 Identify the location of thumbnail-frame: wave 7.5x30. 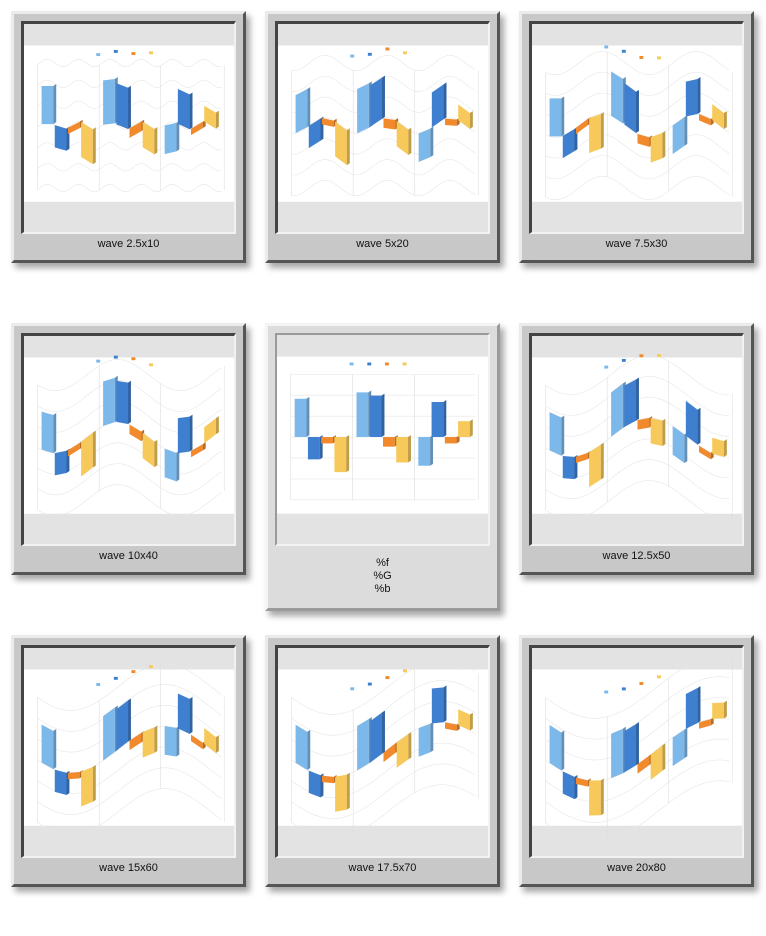
(636, 137).